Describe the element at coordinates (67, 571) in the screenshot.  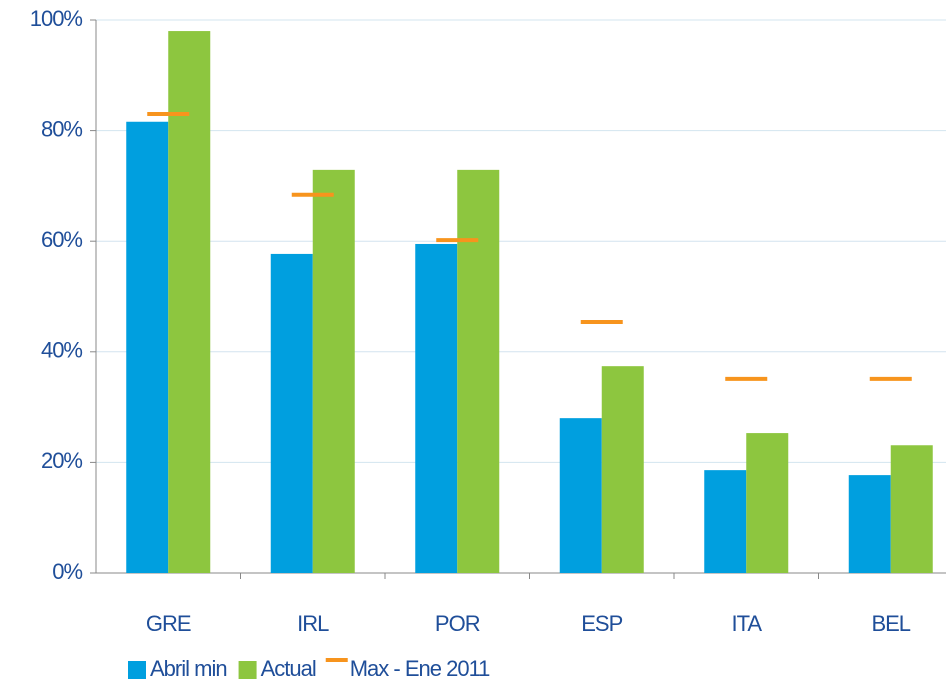
I see `y-tick-label: 0%` at that location.